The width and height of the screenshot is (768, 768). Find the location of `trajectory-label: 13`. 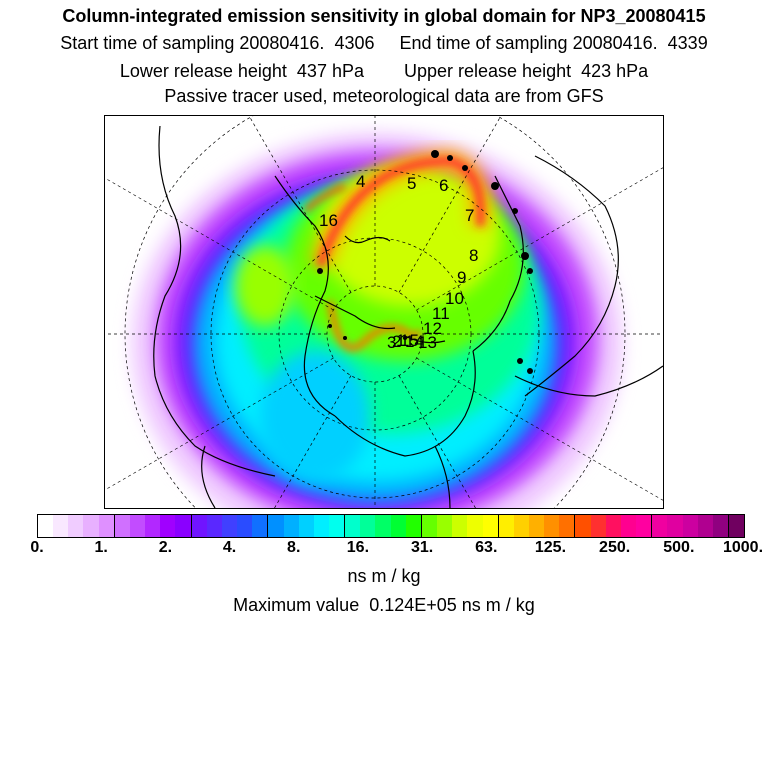

trajectory-label: 13 is located at coordinates (427, 342).